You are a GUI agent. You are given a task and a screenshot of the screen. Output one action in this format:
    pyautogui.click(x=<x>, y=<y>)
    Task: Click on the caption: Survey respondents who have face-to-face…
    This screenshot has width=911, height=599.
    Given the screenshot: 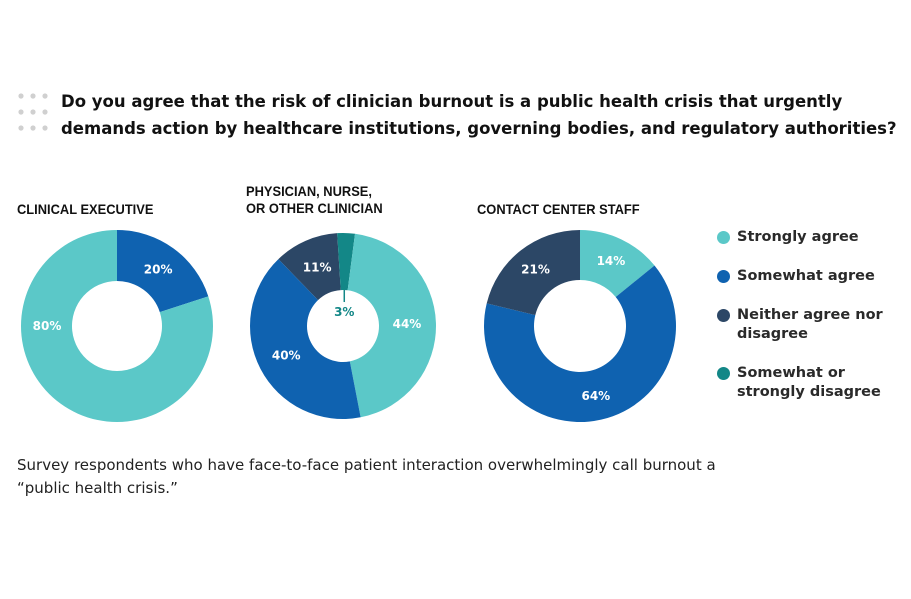 What is the action you would take?
    pyautogui.click(x=366, y=476)
    